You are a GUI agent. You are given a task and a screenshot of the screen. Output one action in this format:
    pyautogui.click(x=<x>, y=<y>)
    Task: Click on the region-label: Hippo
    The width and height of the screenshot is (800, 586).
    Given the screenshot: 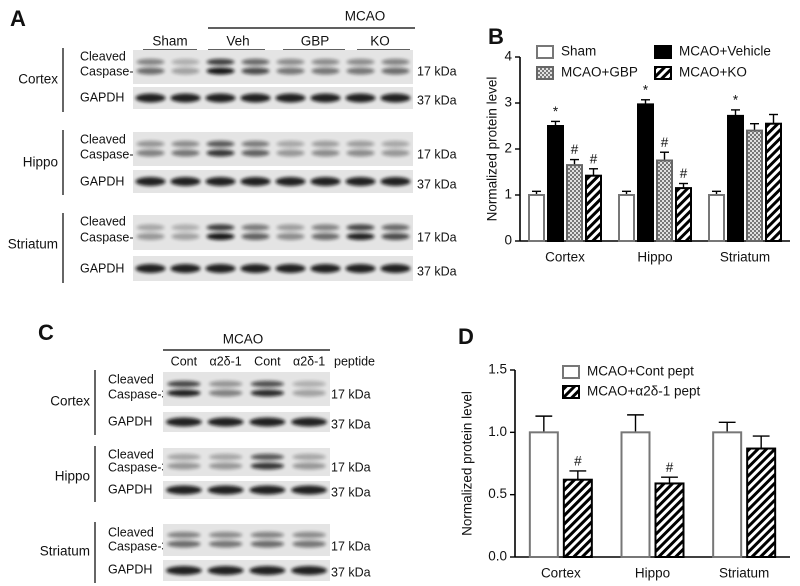 What is the action you would take?
    pyautogui.click(x=40, y=162)
    